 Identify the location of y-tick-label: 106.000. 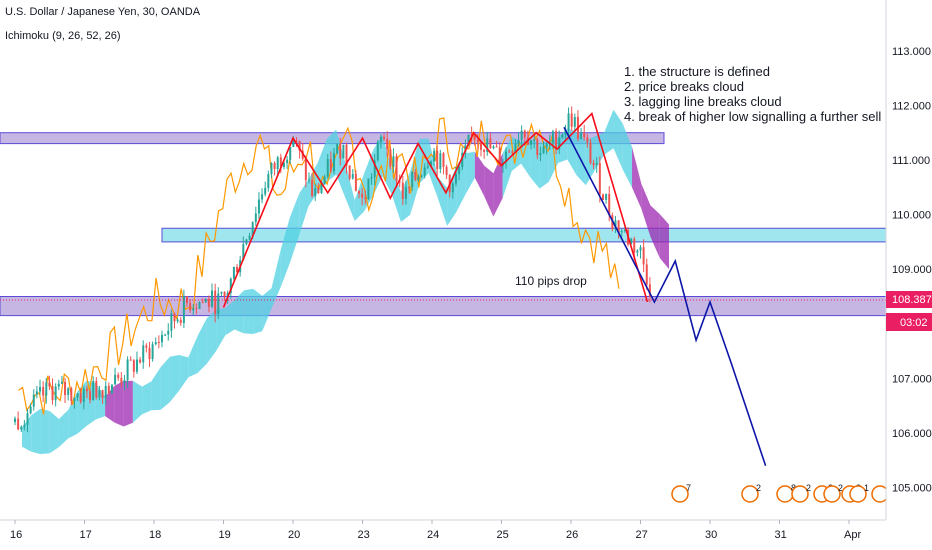
(912, 434).